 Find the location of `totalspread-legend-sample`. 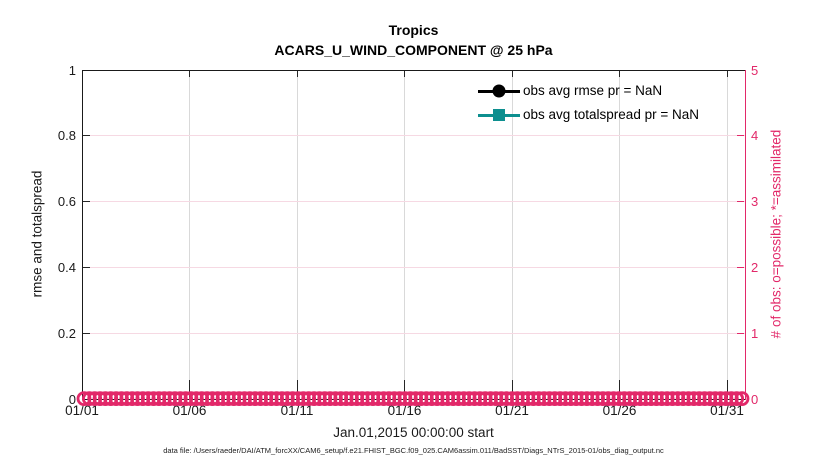

totalspread-legend-sample is located at coordinates (499, 115).